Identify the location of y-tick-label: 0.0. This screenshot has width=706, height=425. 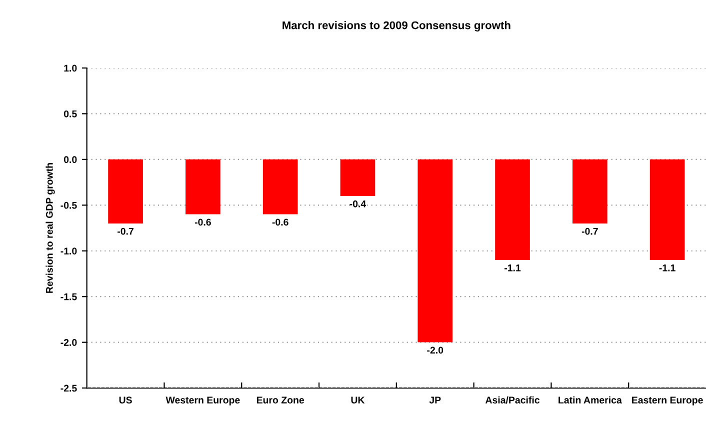
(70, 160).